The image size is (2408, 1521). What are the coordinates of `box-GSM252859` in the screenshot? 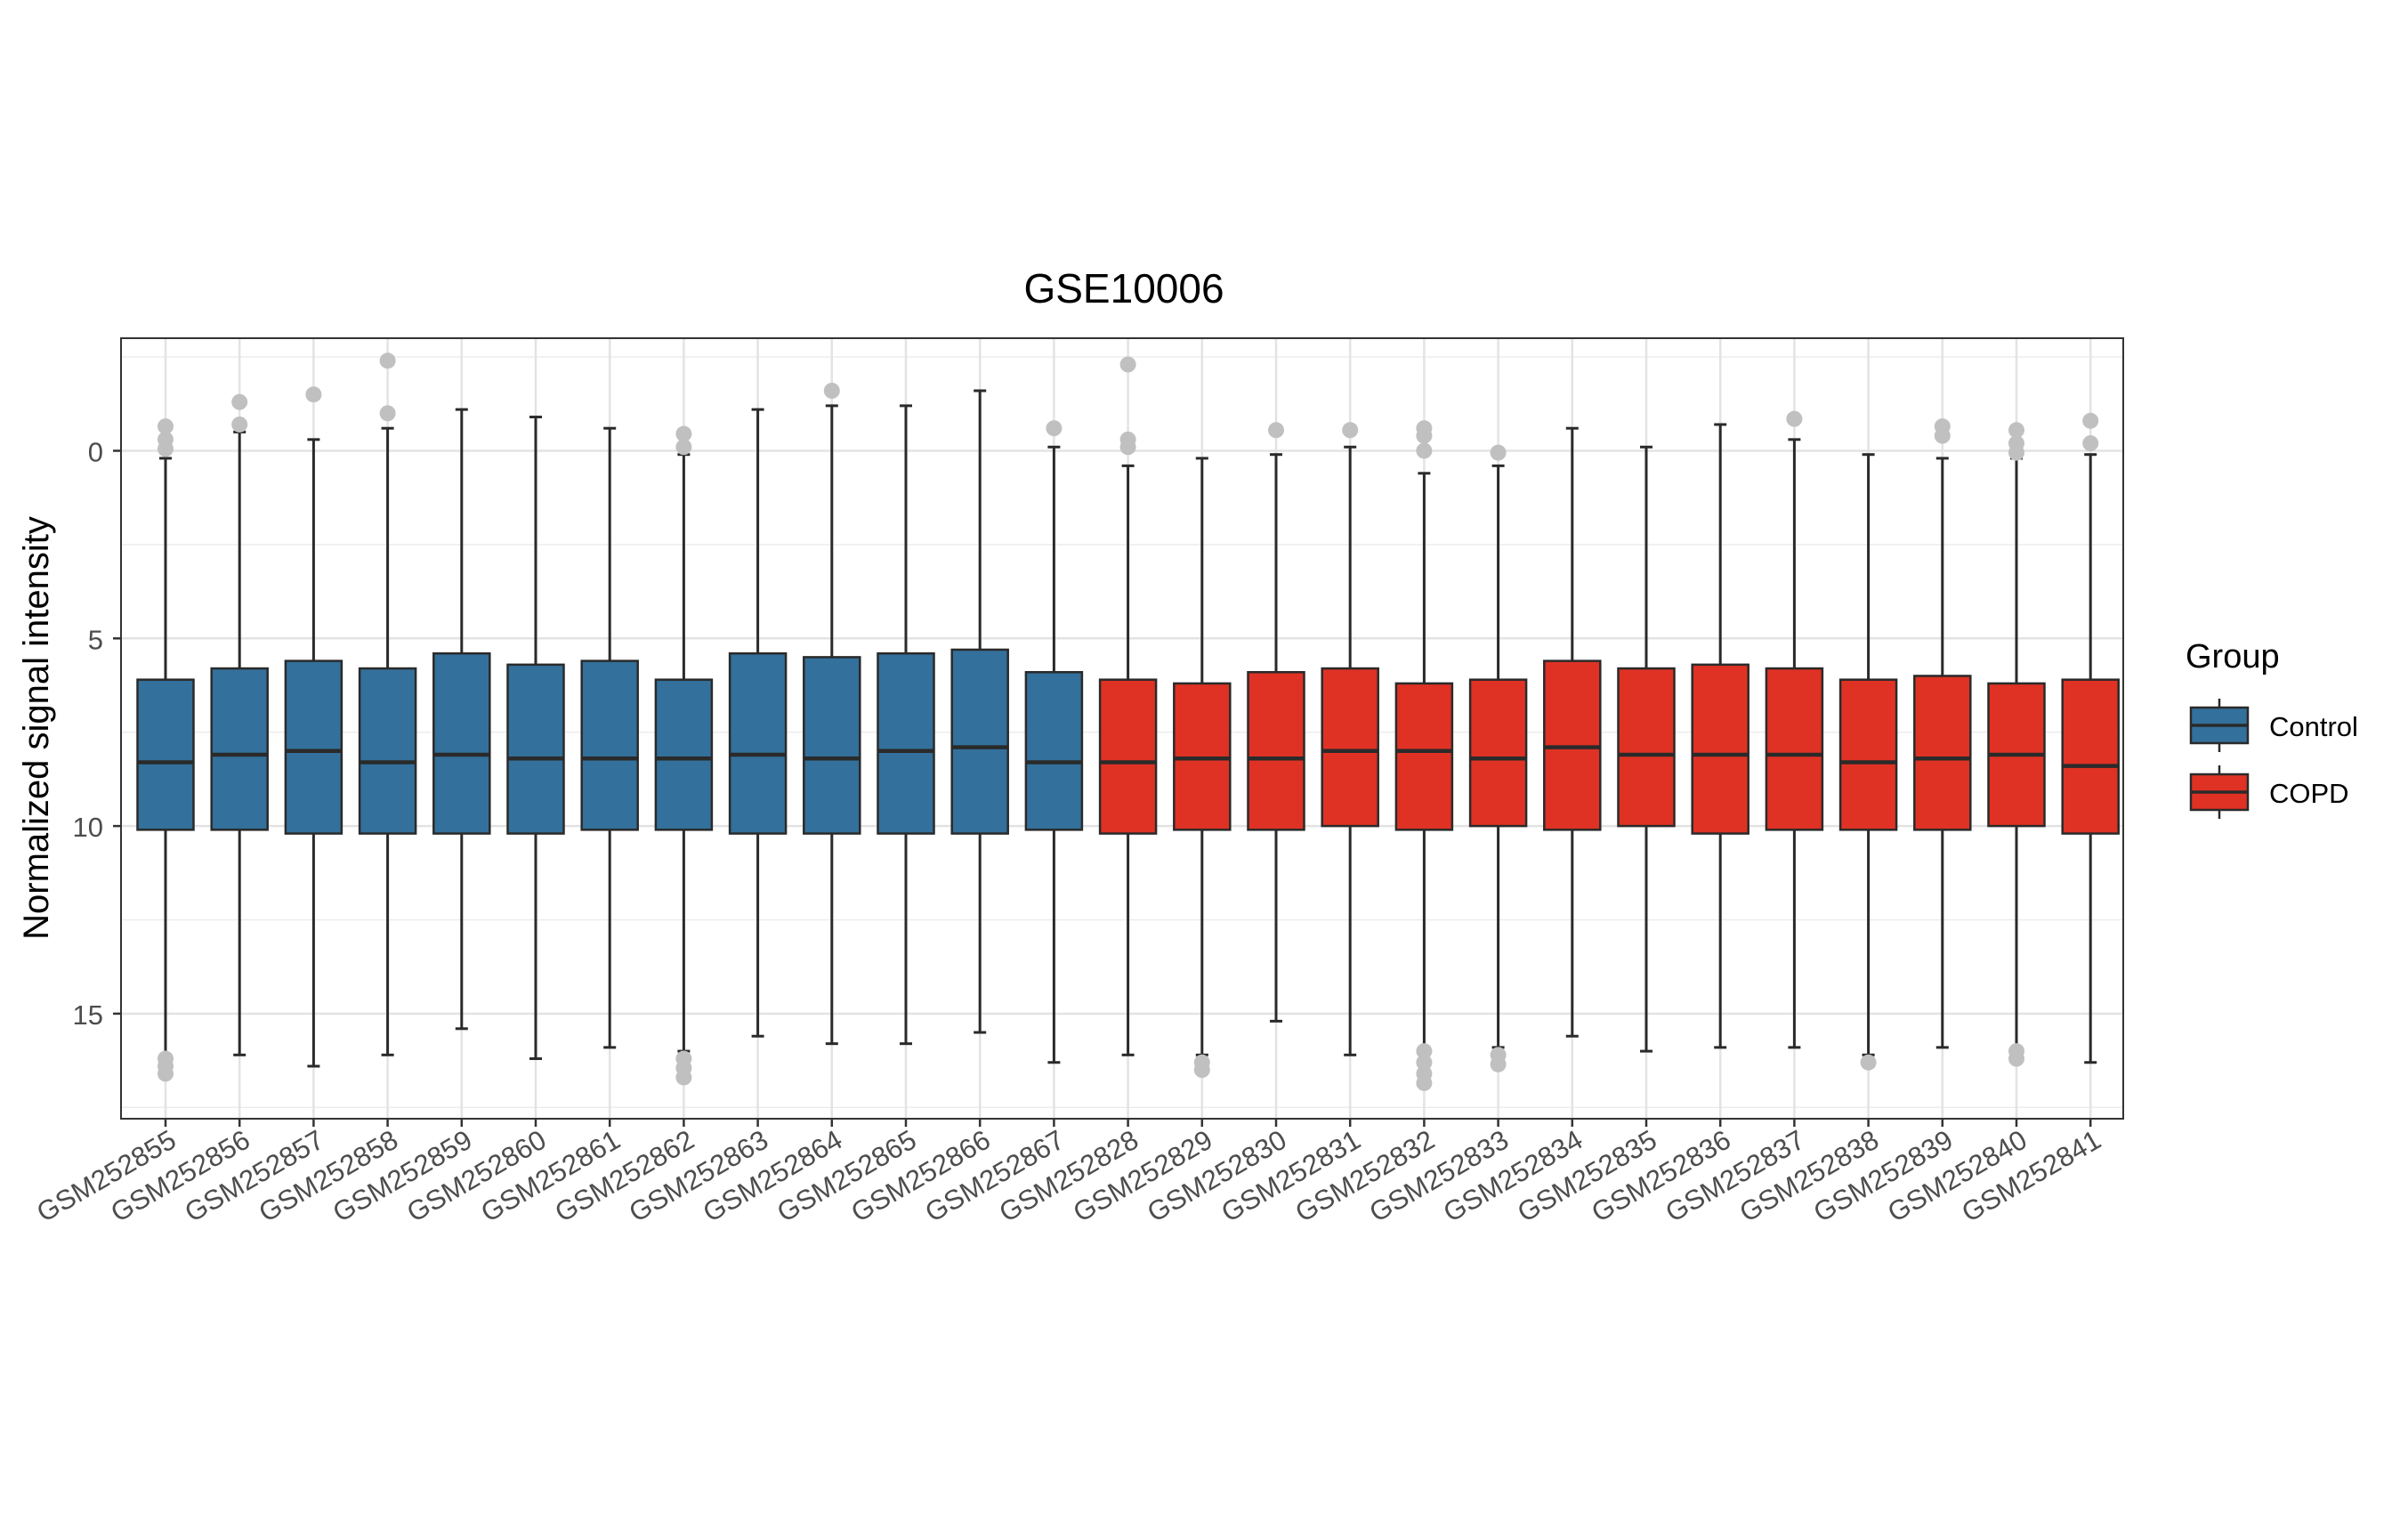 It's located at (462, 719).